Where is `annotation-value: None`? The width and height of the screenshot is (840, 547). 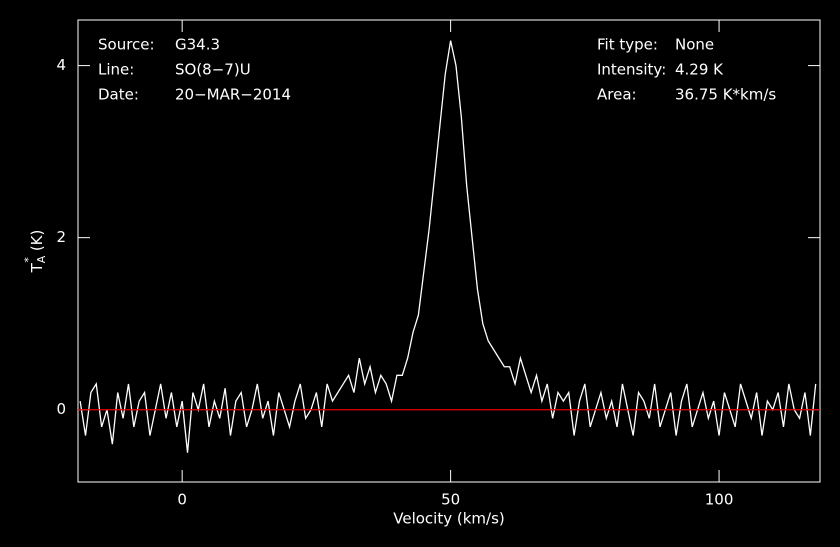
annotation-value: None is located at coordinates (694, 45).